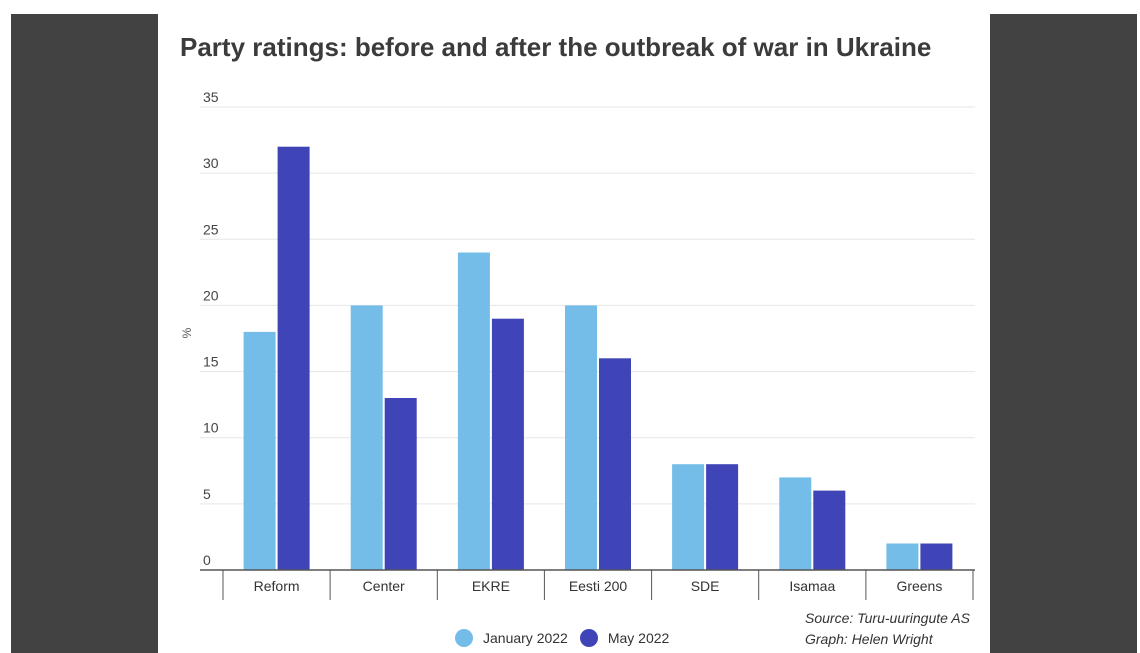  Describe the element at coordinates (615, 464) in the screenshot. I see `bar-eesti-200-may` at that location.